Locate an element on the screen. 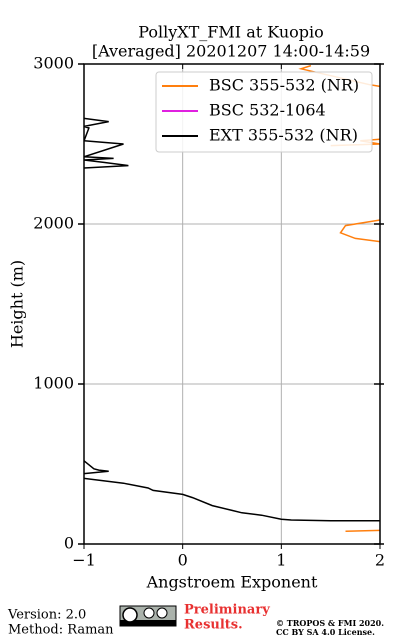 This screenshot has height=640, width=400. y-tick-label: 2000 is located at coordinates (53, 223).